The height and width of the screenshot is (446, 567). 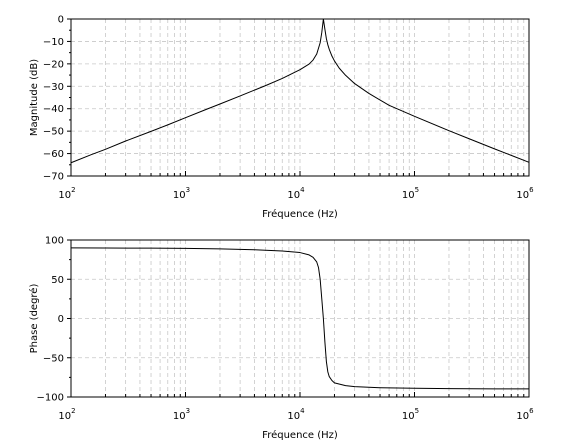 I want to click on y-tick-label: −70, so click(x=53, y=177).